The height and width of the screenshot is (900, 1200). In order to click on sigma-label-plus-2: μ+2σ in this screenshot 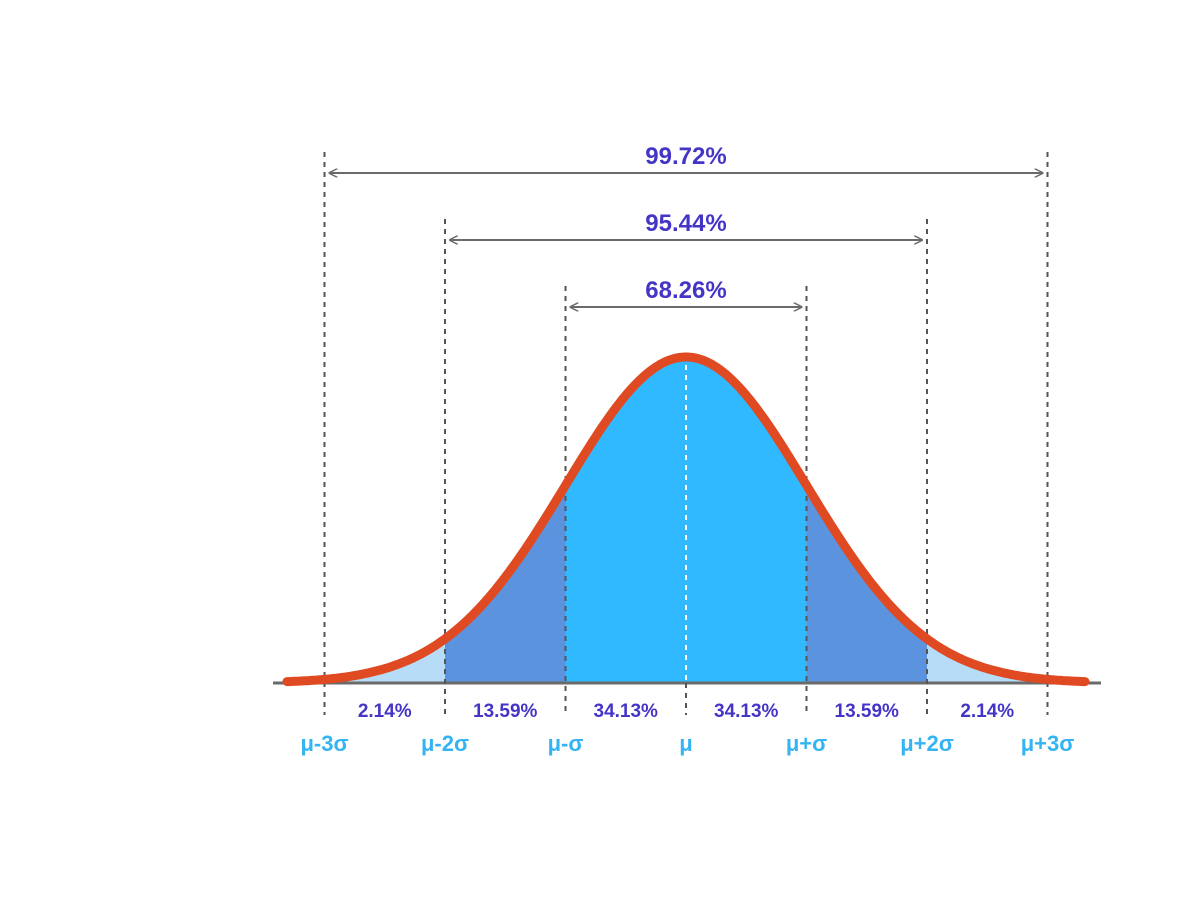, I will do `click(927, 743)`.